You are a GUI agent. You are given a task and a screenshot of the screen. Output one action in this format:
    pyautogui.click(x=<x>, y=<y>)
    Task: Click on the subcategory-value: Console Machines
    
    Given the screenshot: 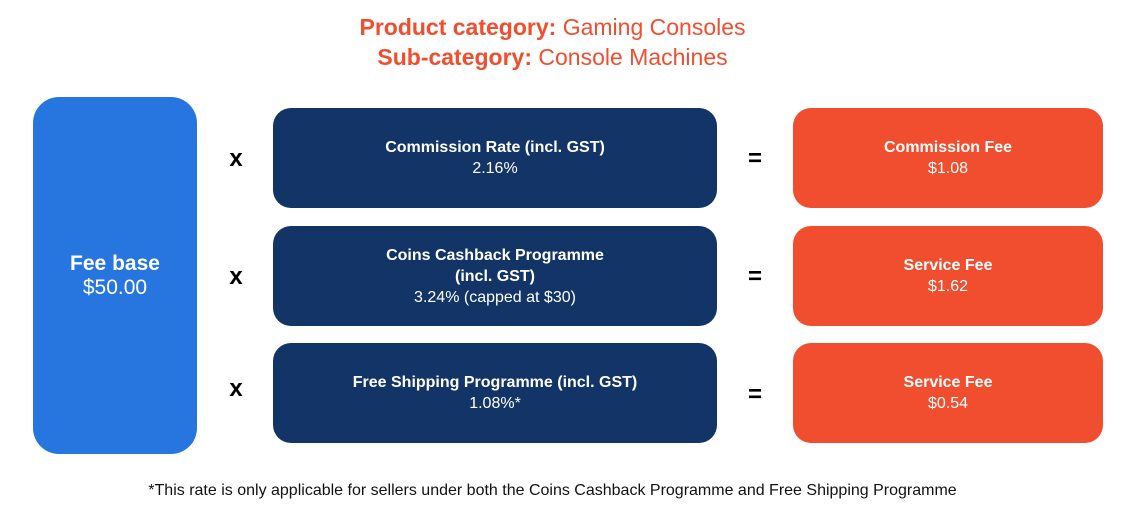 What is the action you would take?
    pyautogui.click(x=633, y=57)
    